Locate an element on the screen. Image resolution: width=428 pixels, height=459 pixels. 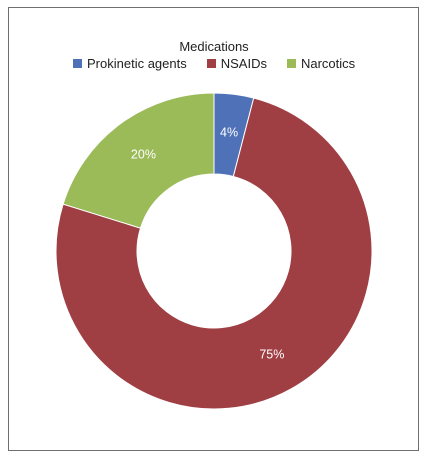
slice-narcotics is located at coordinates (138, 160).